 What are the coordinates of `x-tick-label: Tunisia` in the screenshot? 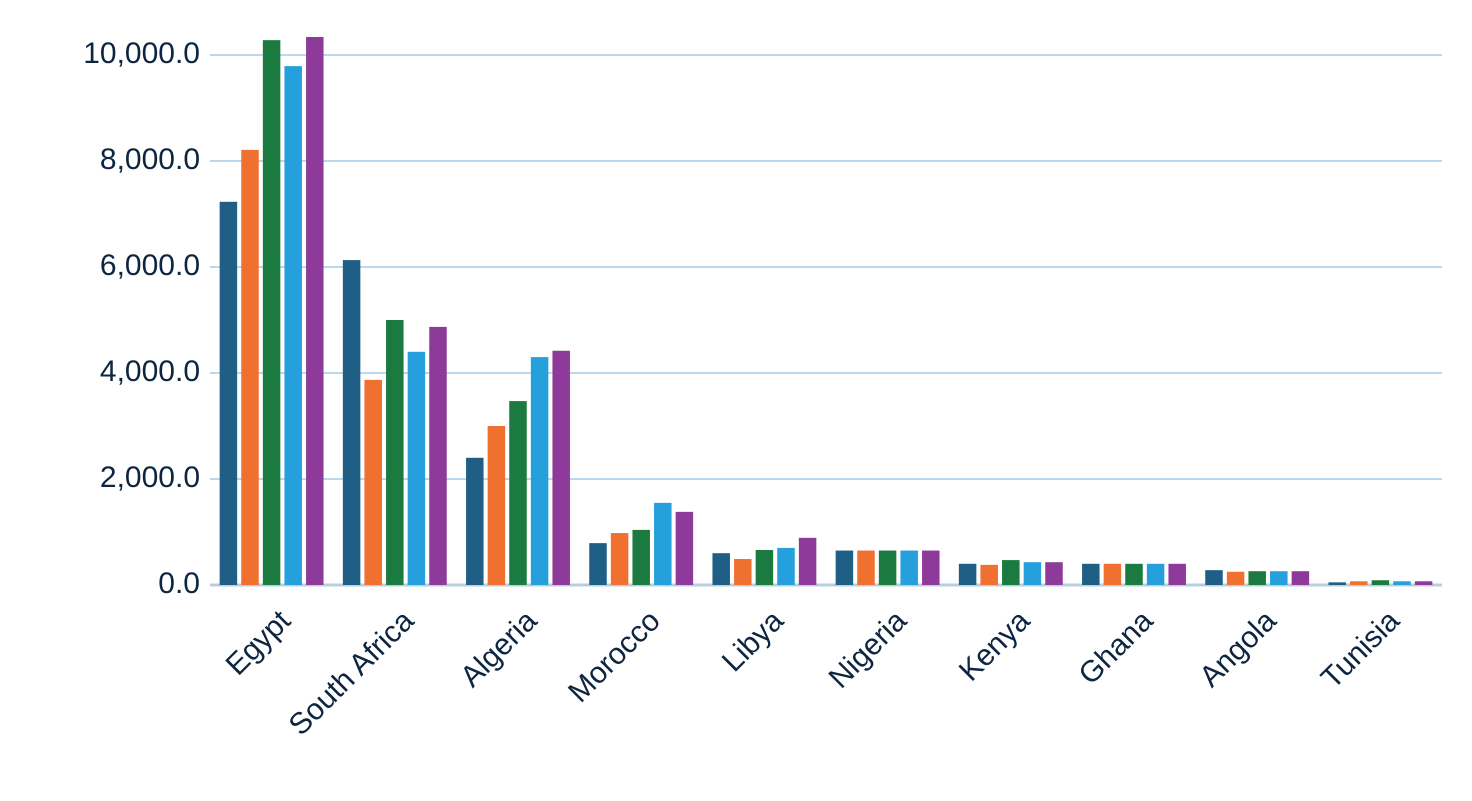 It's located at (1360, 649).